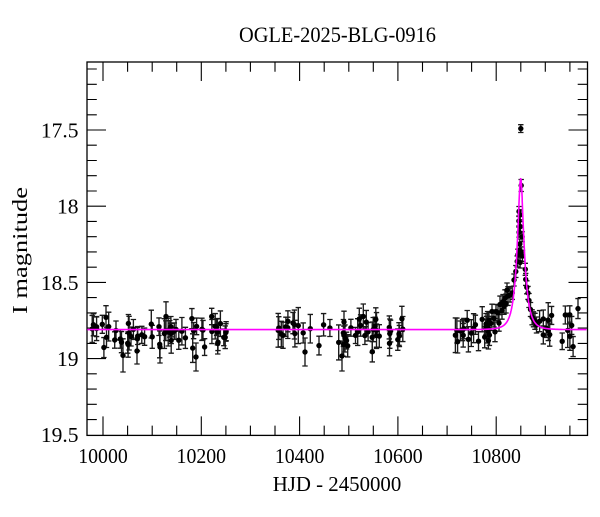  Describe the element at coordinates (68, 207) in the screenshot. I see `svg-text: 18` at that location.